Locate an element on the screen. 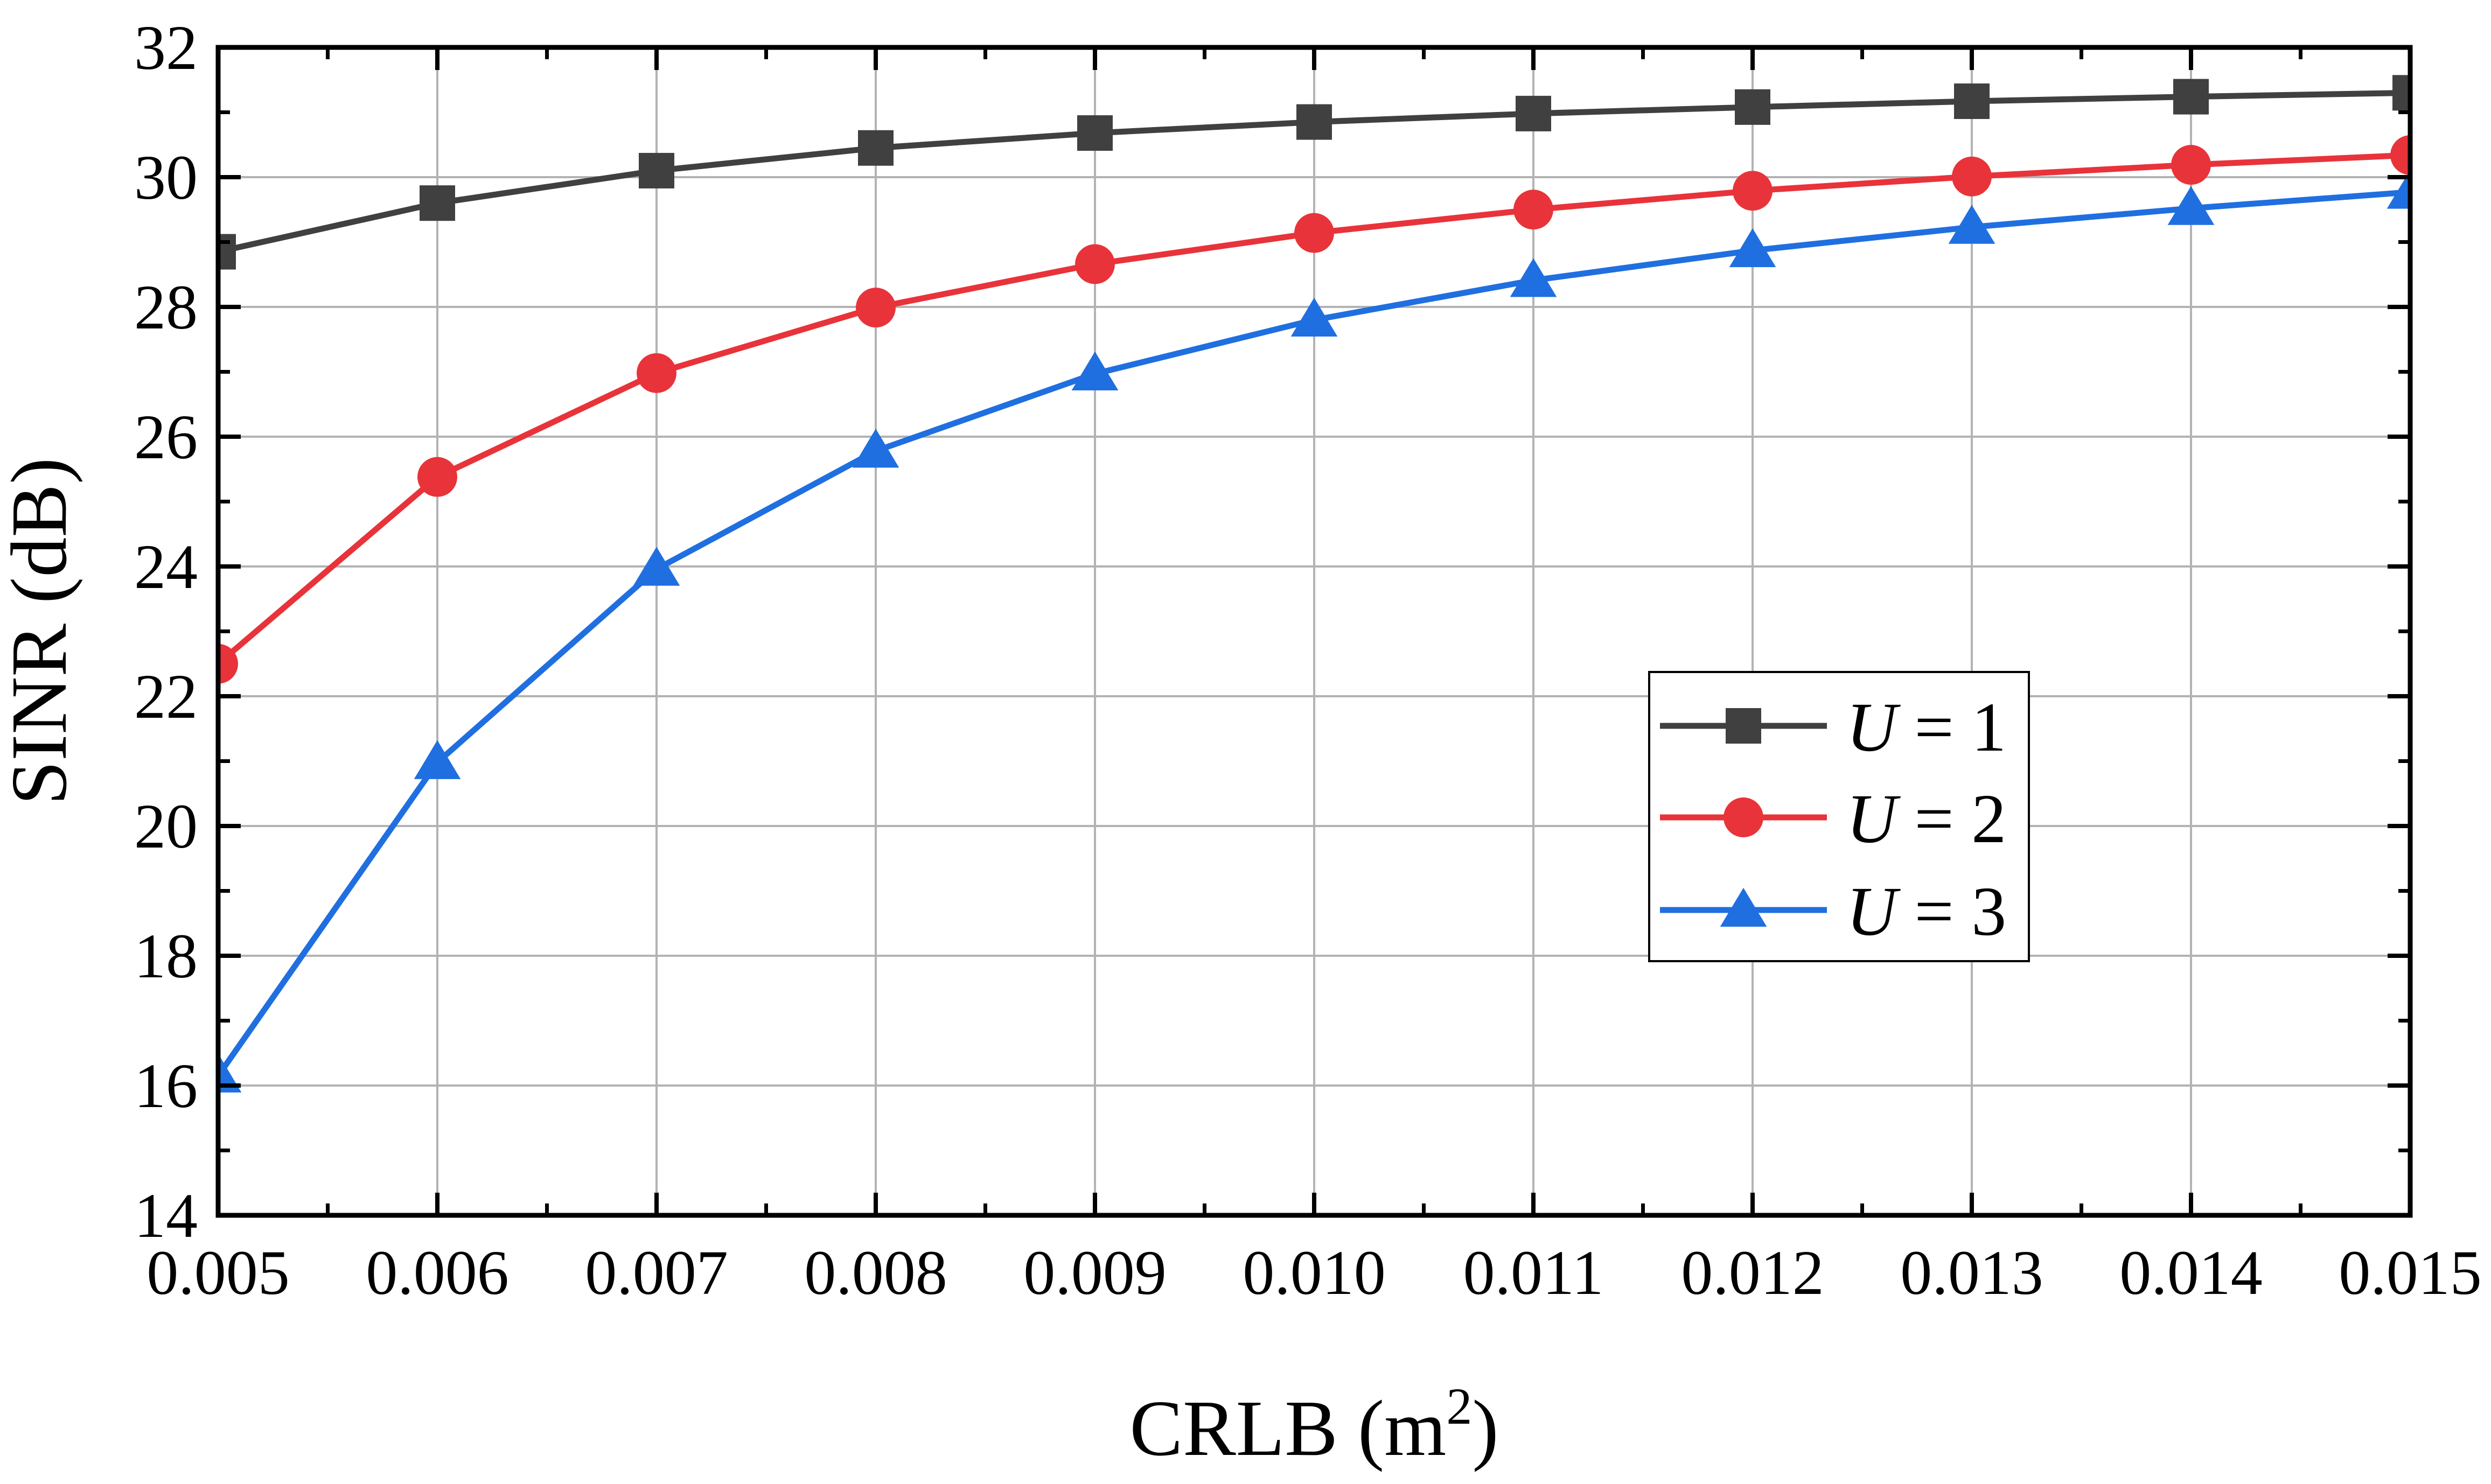 The width and height of the screenshot is (2491, 1484). legend-label: U = 3 is located at coordinates (1926, 911).